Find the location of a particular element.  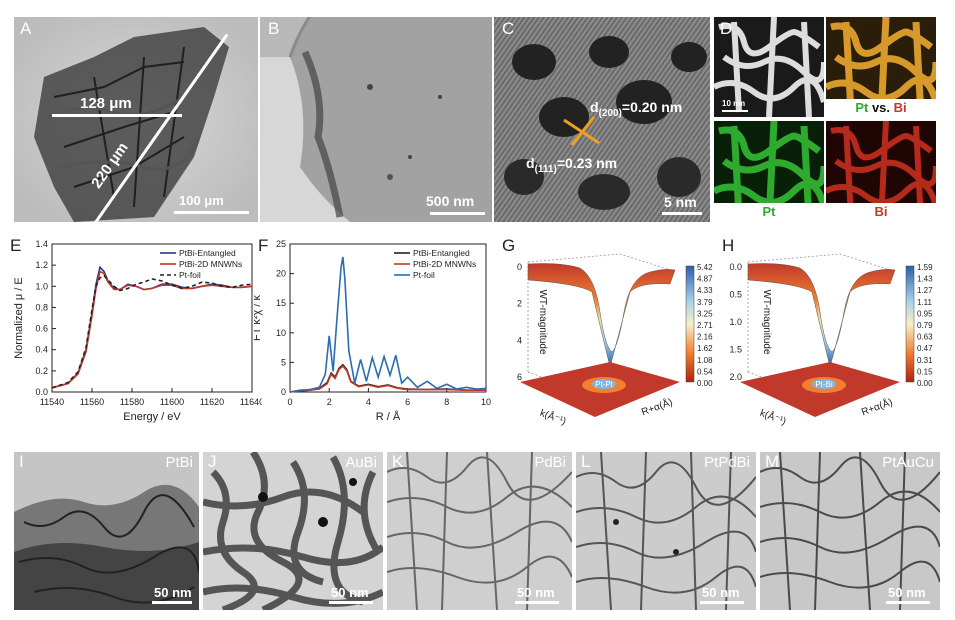

wt-peak-label: Pt-Bi is located at coordinates (824, 384).